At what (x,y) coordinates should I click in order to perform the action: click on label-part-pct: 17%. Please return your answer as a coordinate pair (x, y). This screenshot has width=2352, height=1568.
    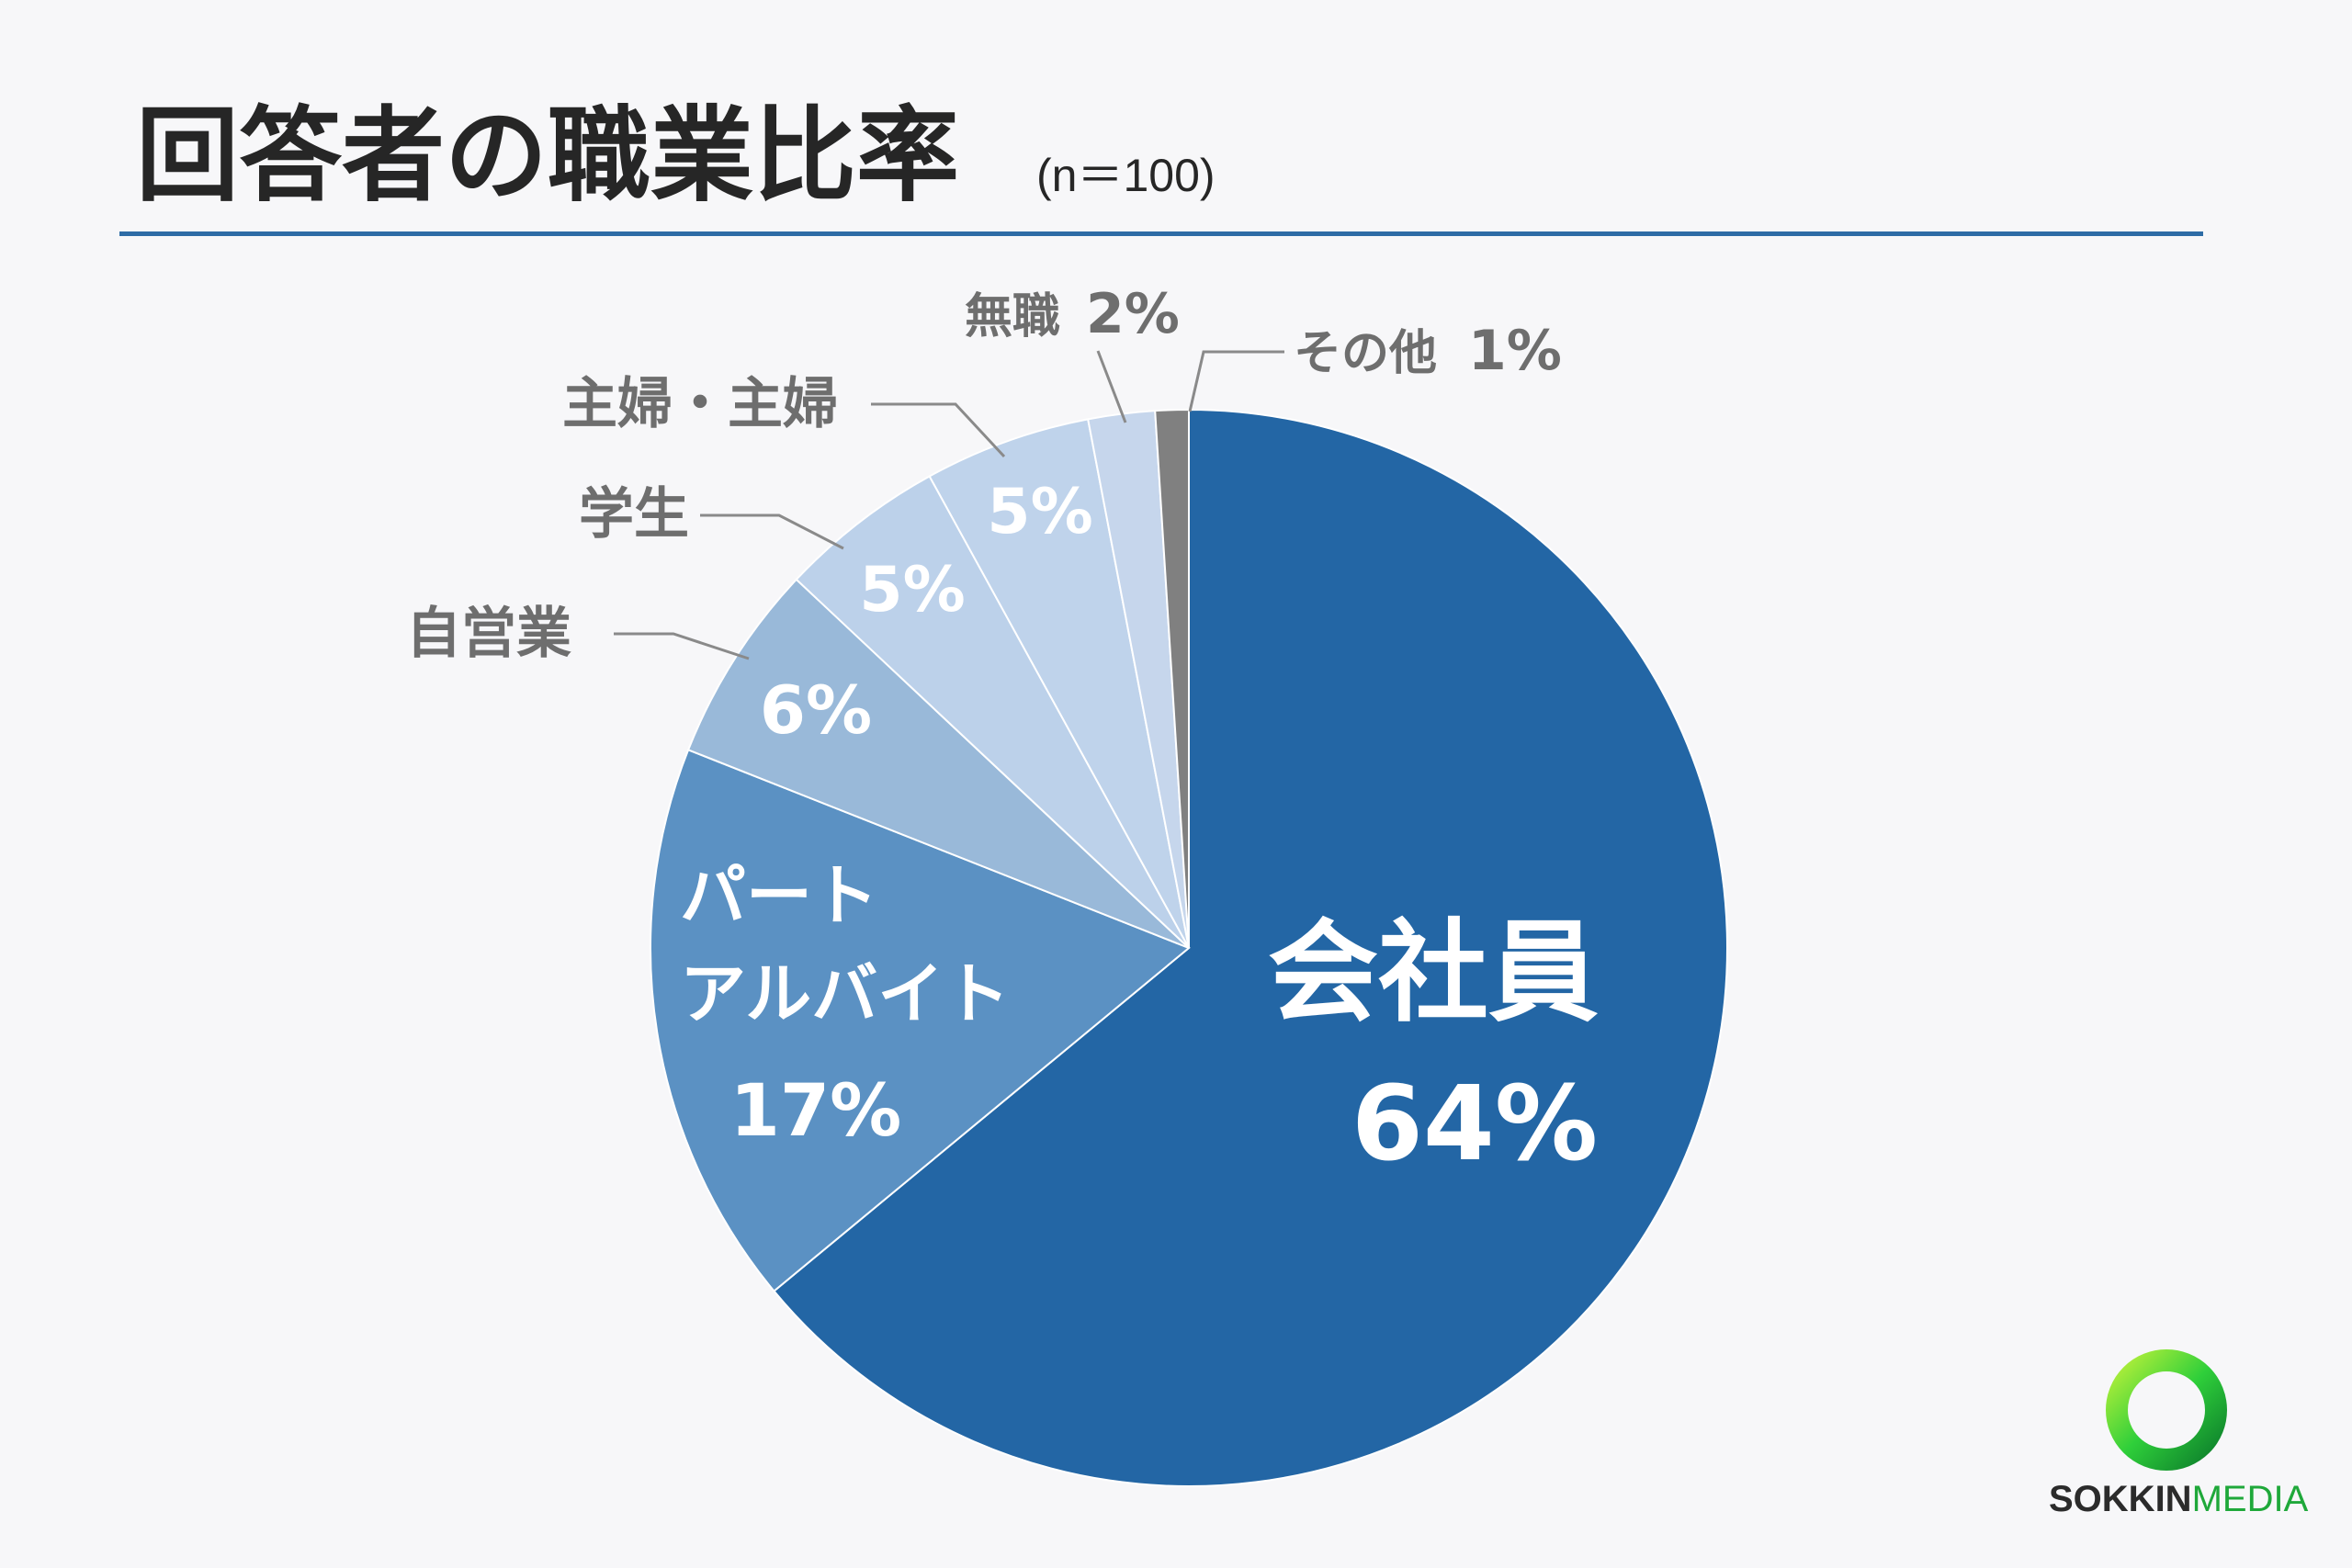
    Looking at the image, I should click on (816, 1111).